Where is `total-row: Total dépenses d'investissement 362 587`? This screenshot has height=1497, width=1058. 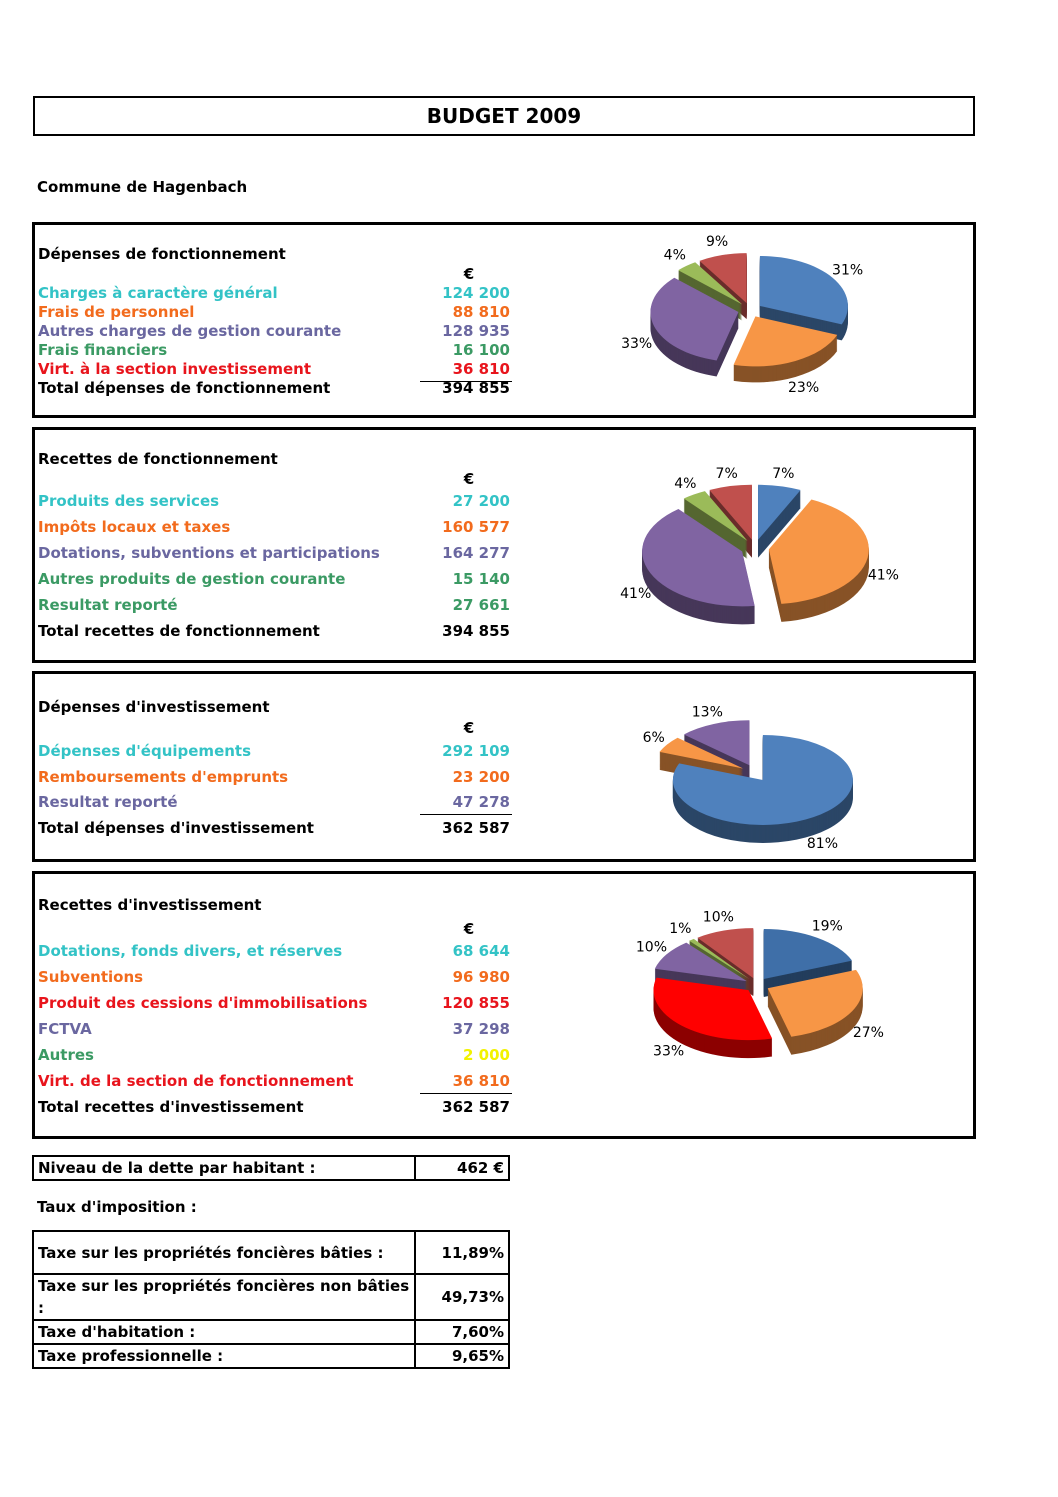
total-row: Total dépenses d'investissement 362 587 is located at coordinates (274, 829).